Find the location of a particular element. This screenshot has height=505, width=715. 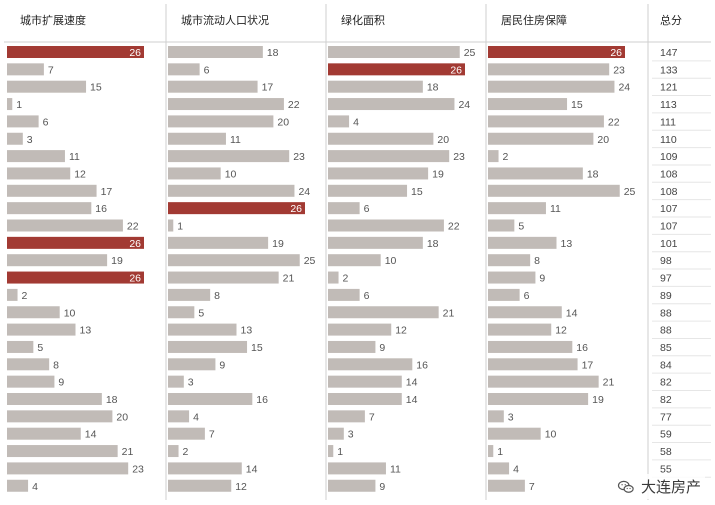

bar-value-label: 8 is located at coordinates (537, 261).